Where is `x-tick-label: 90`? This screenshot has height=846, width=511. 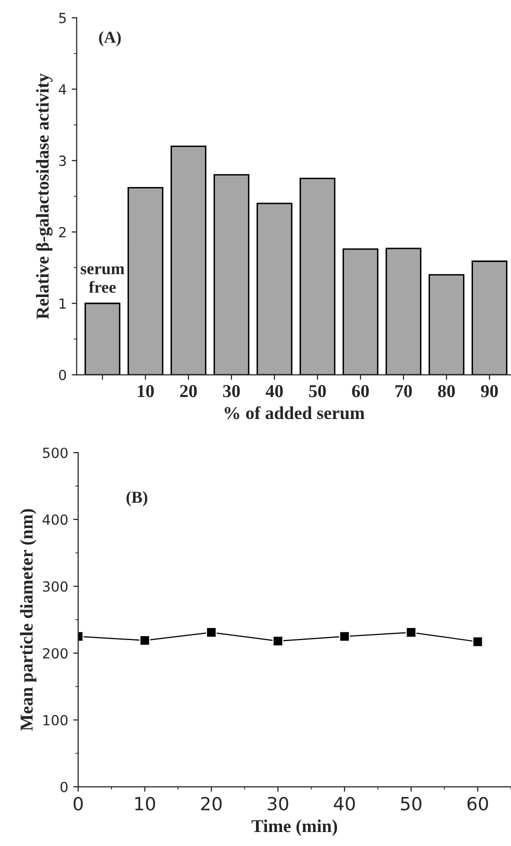
x-tick-label: 90 is located at coordinates (489, 391).